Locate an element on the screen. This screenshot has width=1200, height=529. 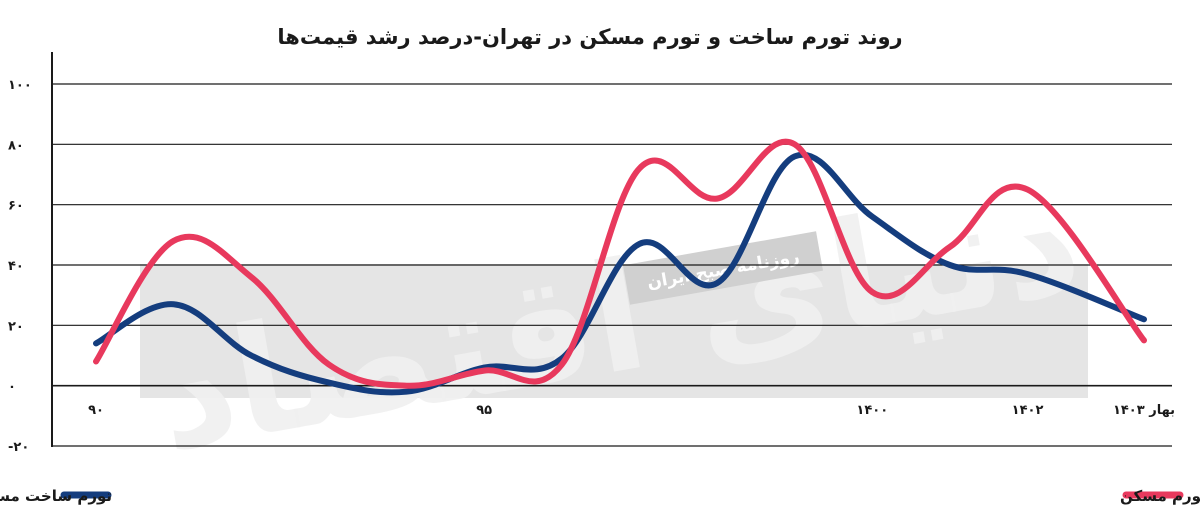
y-tick-label: ۴۰ is located at coordinates (16, 266).